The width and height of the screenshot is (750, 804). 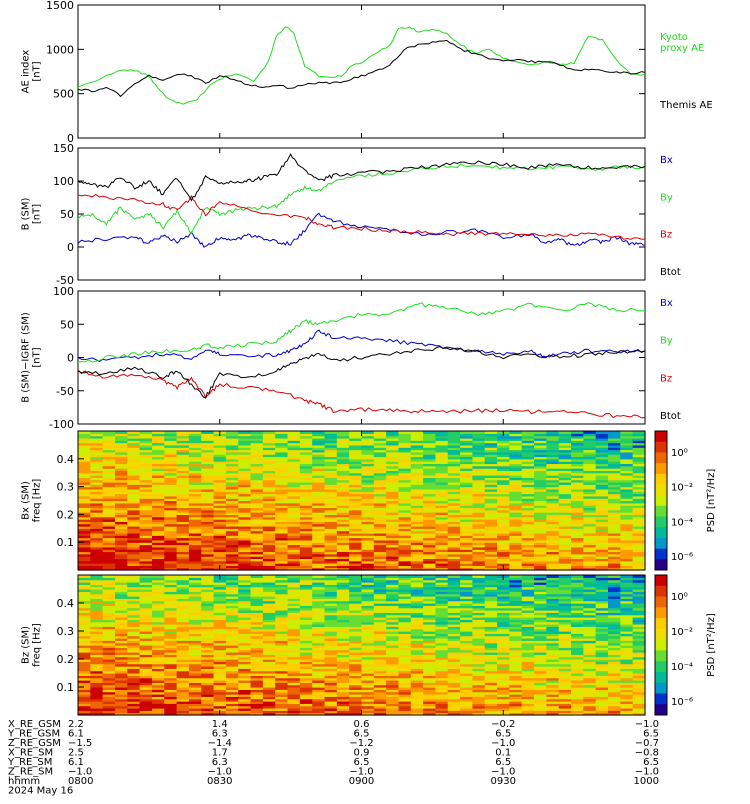 What do you see at coordinates (63, 94) in the screenshot?
I see `y-tick-label: 500` at bounding box center [63, 94].